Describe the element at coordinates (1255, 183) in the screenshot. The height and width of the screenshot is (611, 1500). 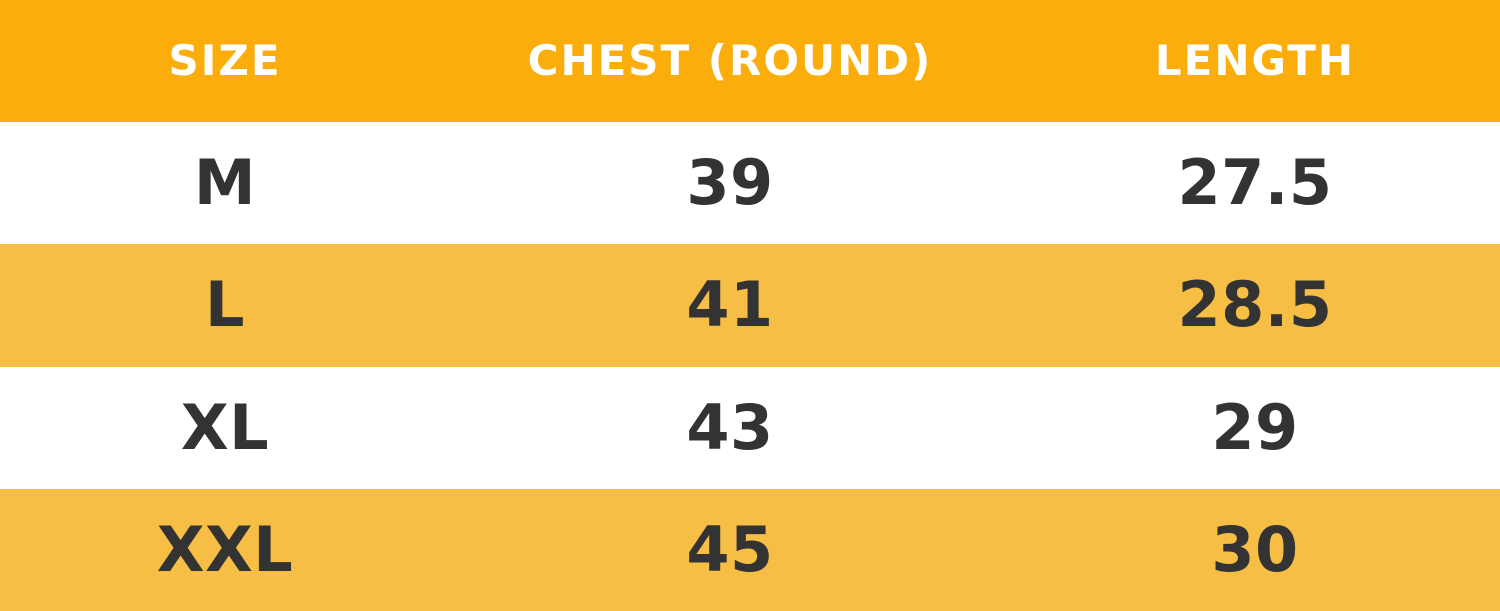
I see `length-cell: 27.5` at that location.